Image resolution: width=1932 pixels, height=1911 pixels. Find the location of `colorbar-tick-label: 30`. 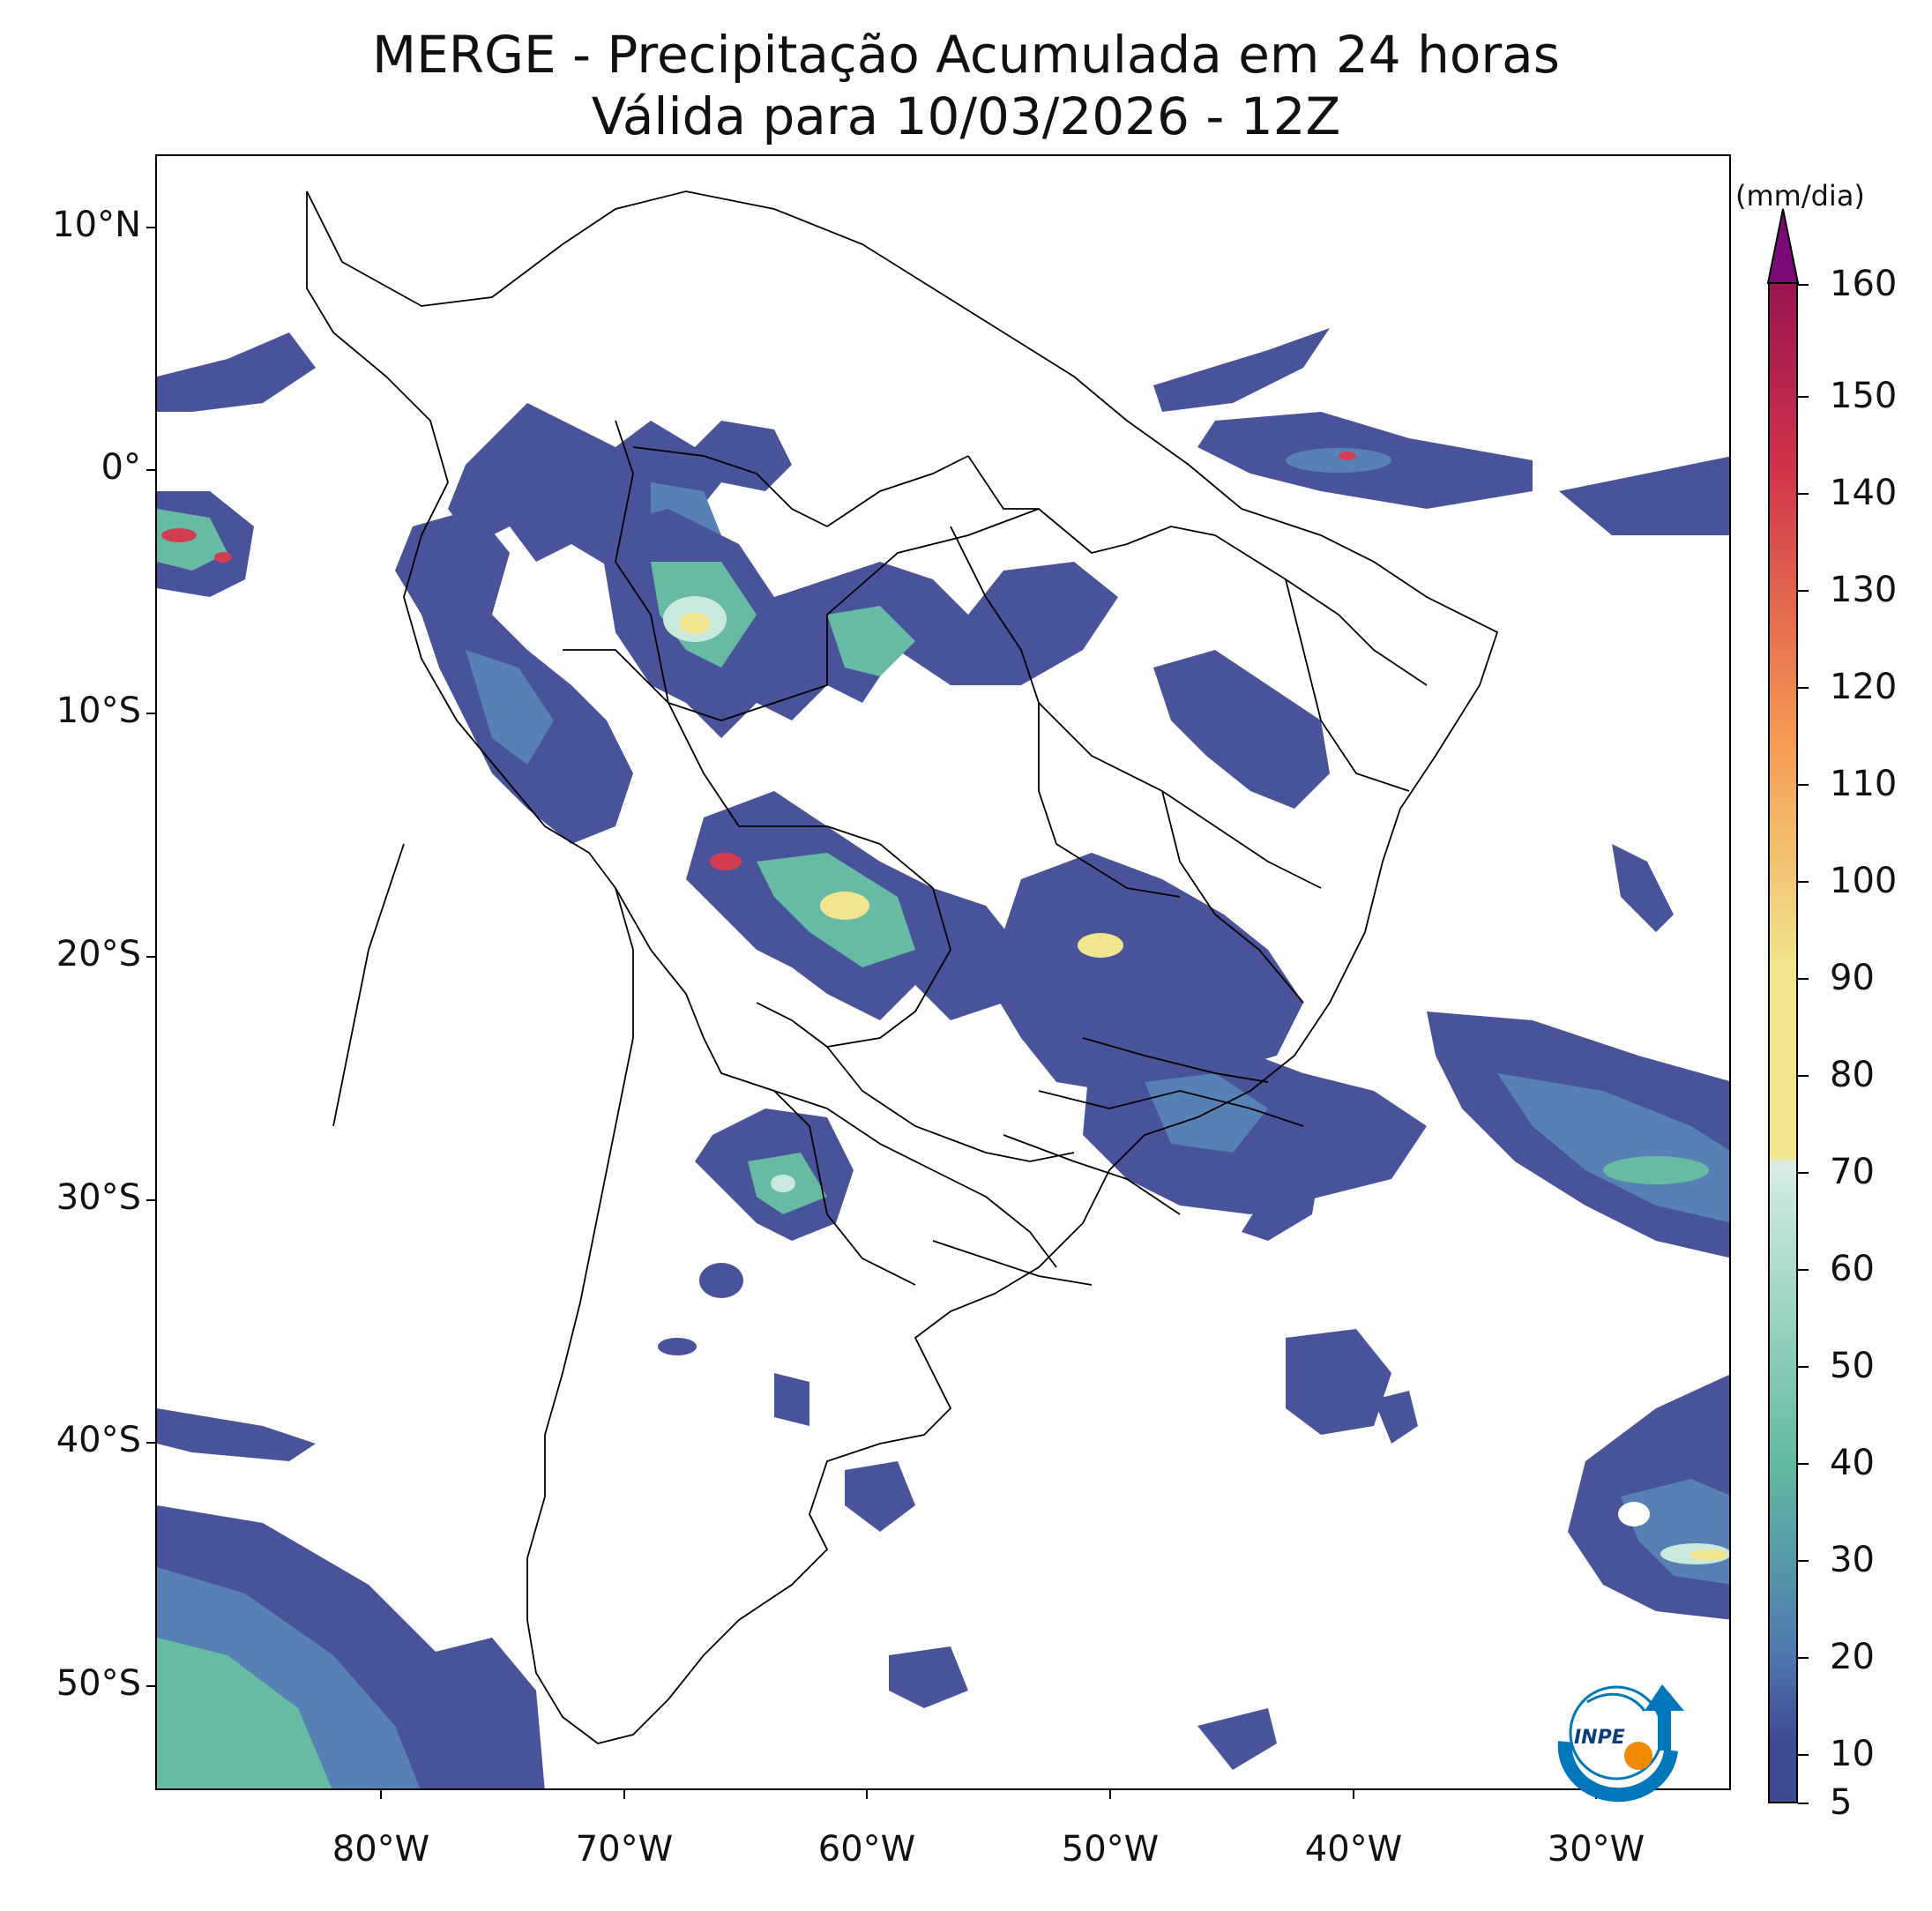

colorbar-tick-label: 30 is located at coordinates (1852, 1560).